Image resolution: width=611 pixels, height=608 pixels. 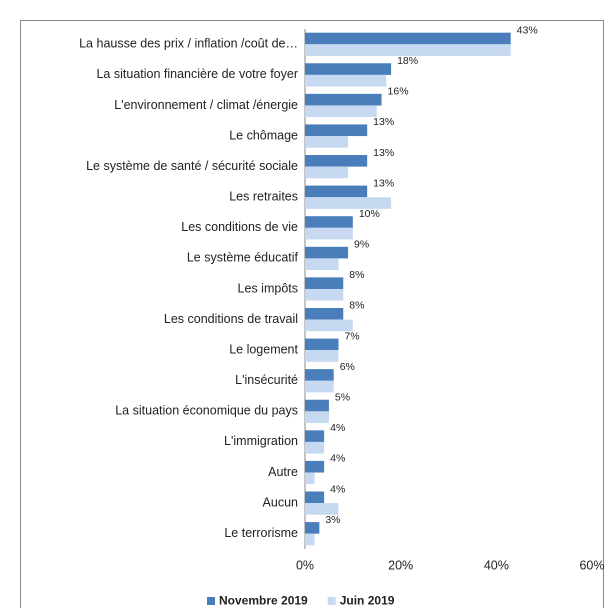 I want to click on data-label: 43%, so click(x=527, y=30).